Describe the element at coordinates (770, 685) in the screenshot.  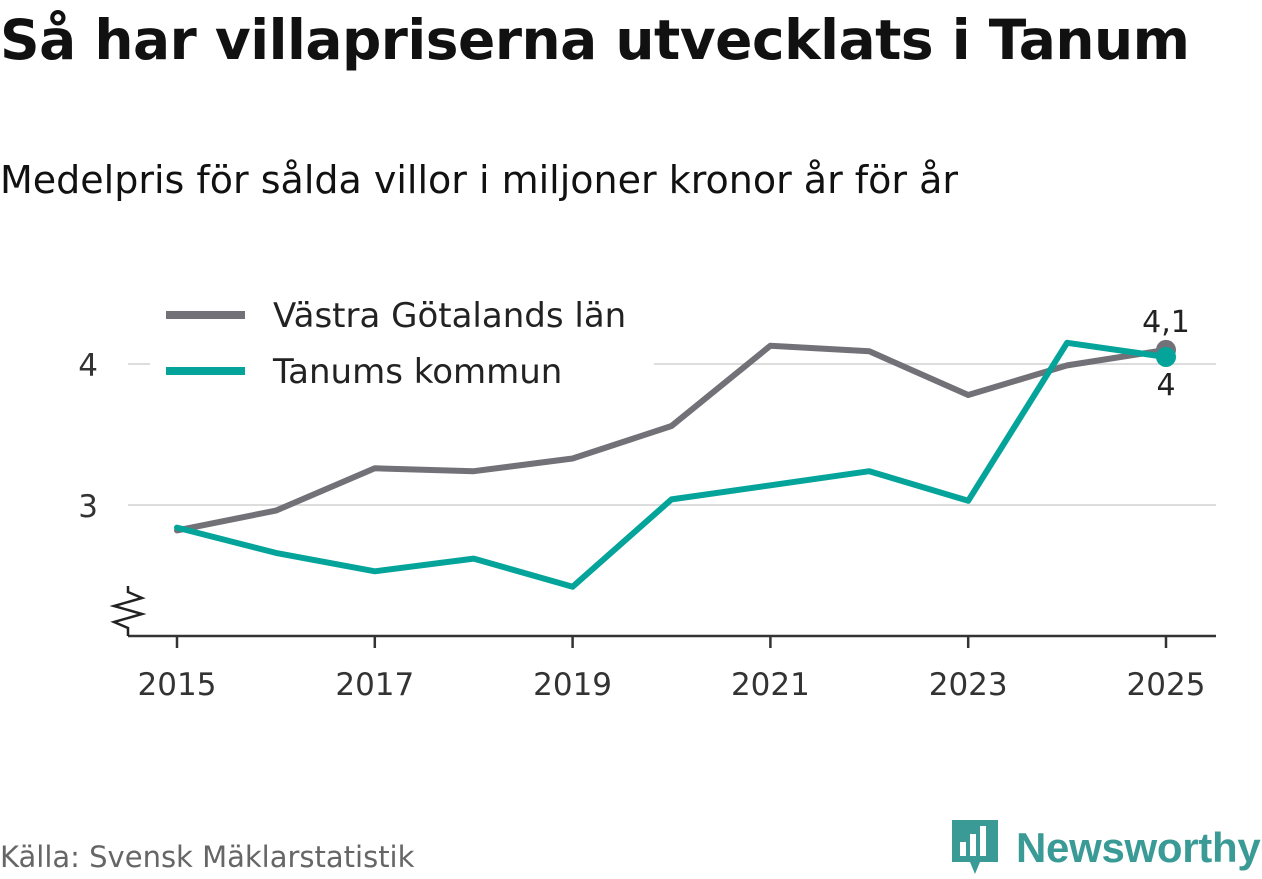
I see `x-tick-label-2021: 2021` at that location.